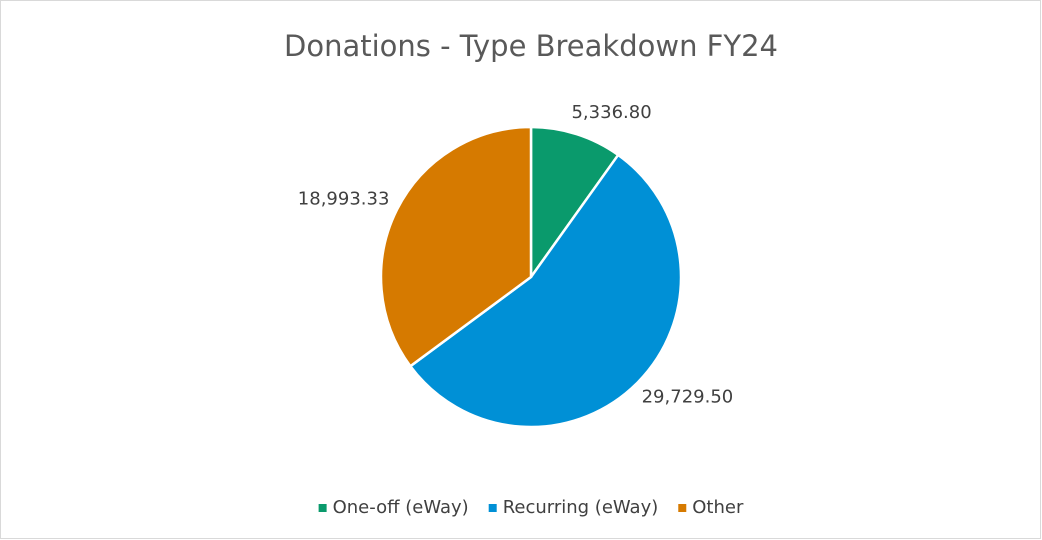 Image resolution: width=1042 pixels, height=540 pixels. I want to click on chart-title: Donations - Type Breakdown FY24, so click(531, 46).